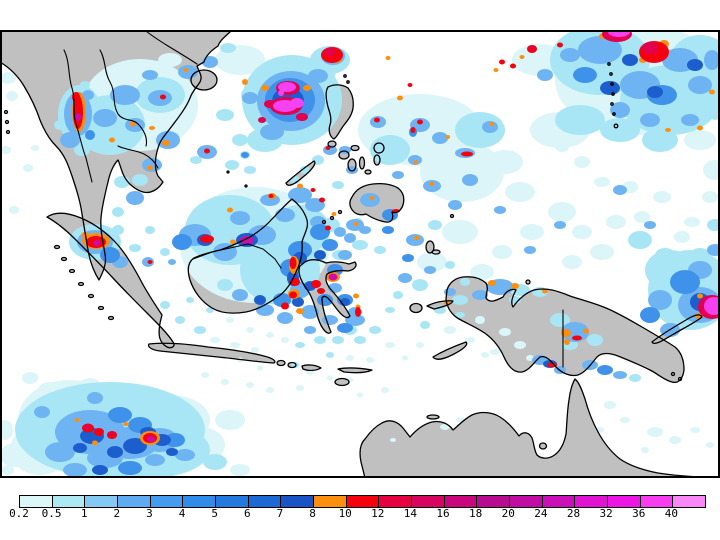 The image size is (720, 540). I want to click on precip-cell-D, so click(630, 60).